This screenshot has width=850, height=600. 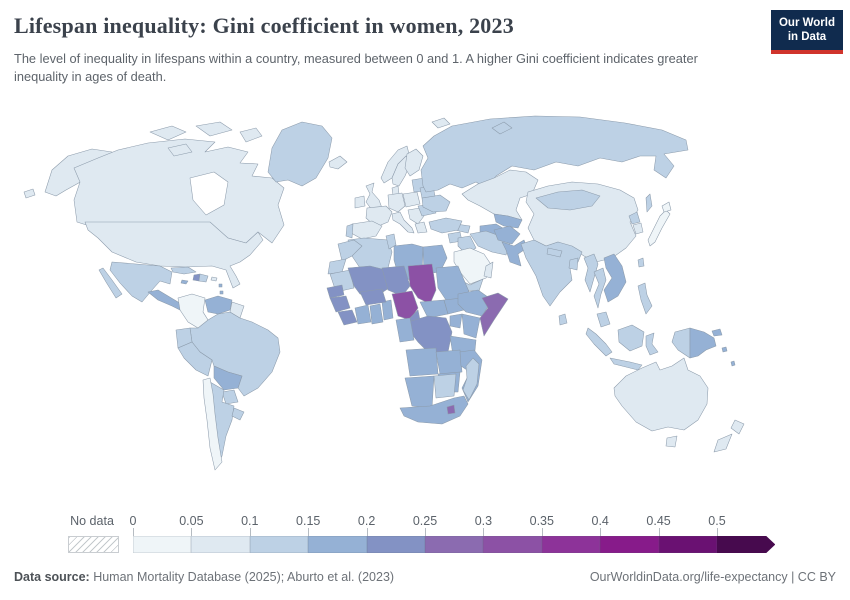 What do you see at coordinates (373, 297) in the screenshot?
I see `country-burkina-faso` at bounding box center [373, 297].